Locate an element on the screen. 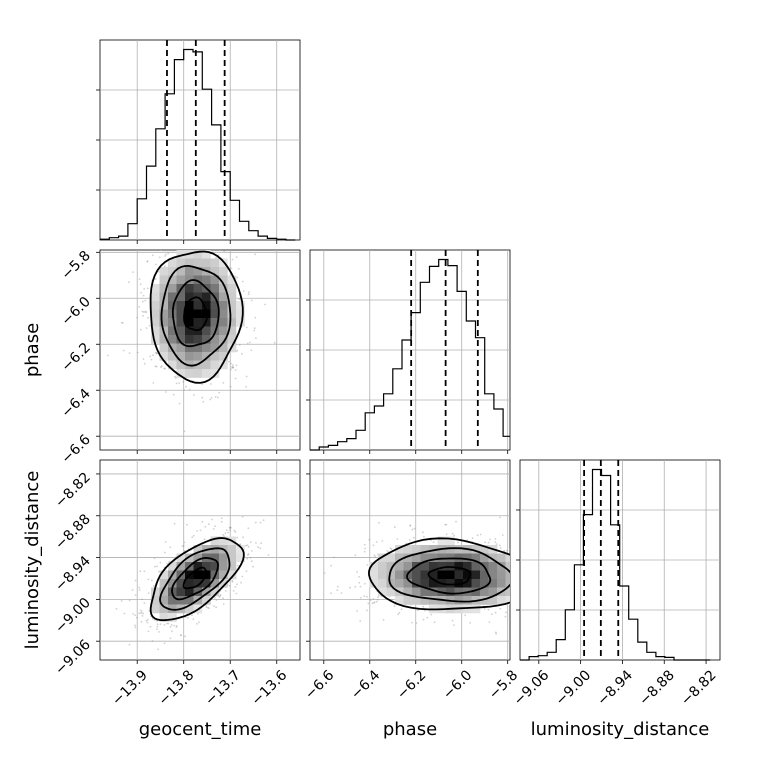 This screenshot has width=760, height=760. contour-line is located at coordinates (449, 576).